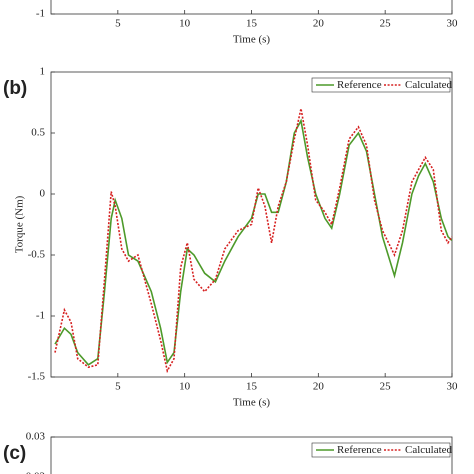  I want to click on panel-label: (c), so click(14, 453).